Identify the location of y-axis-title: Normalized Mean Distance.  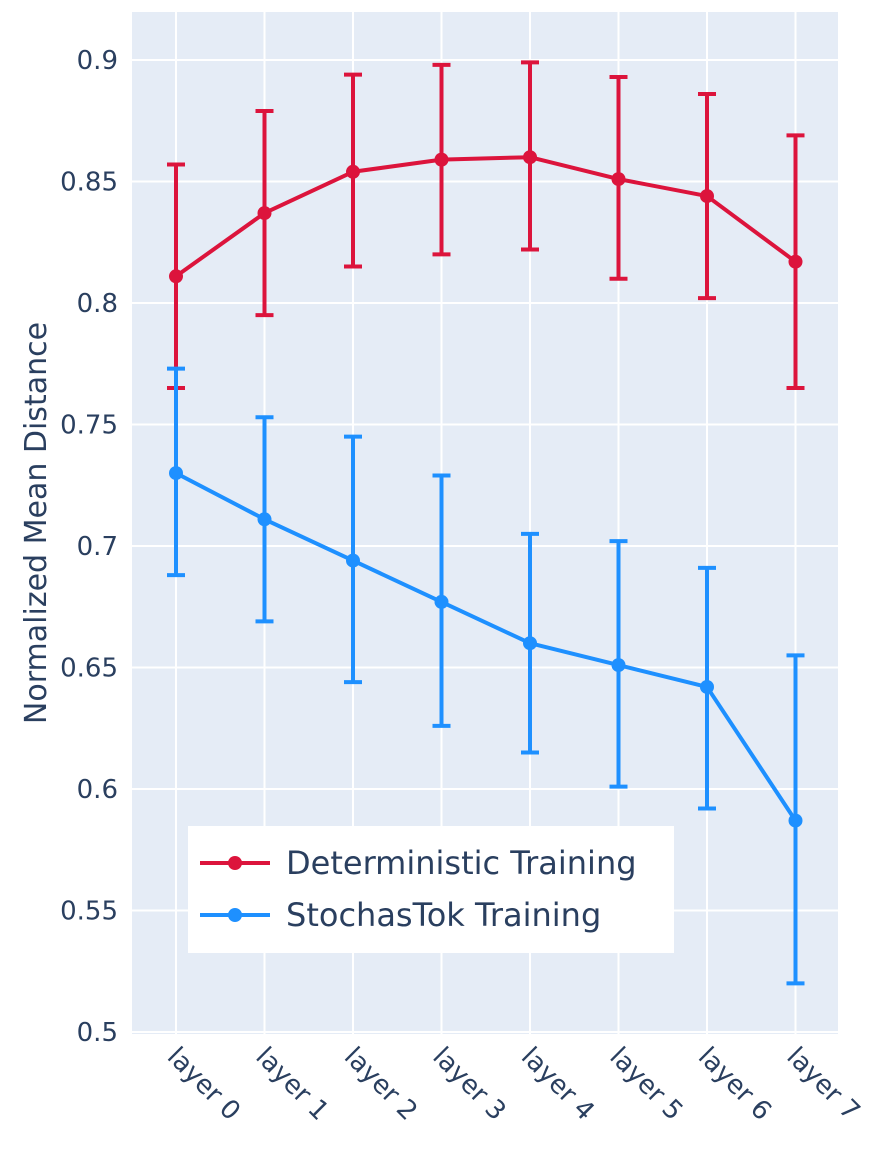
(36, 523).